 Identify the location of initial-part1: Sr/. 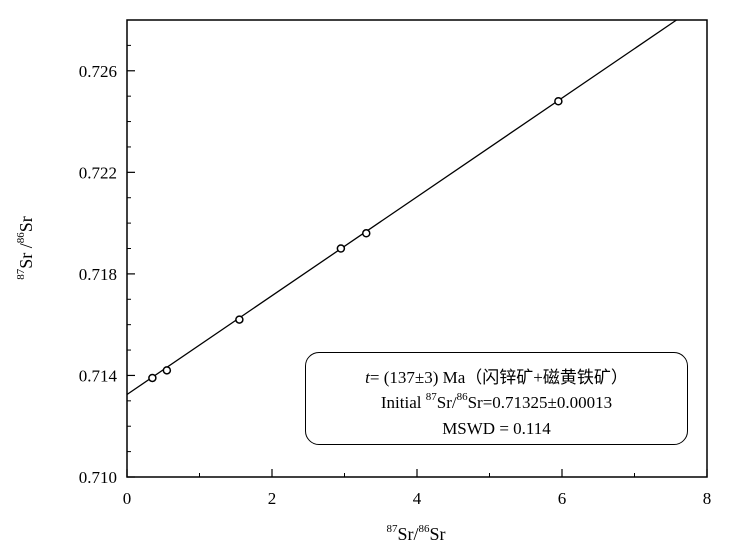
(446, 402).